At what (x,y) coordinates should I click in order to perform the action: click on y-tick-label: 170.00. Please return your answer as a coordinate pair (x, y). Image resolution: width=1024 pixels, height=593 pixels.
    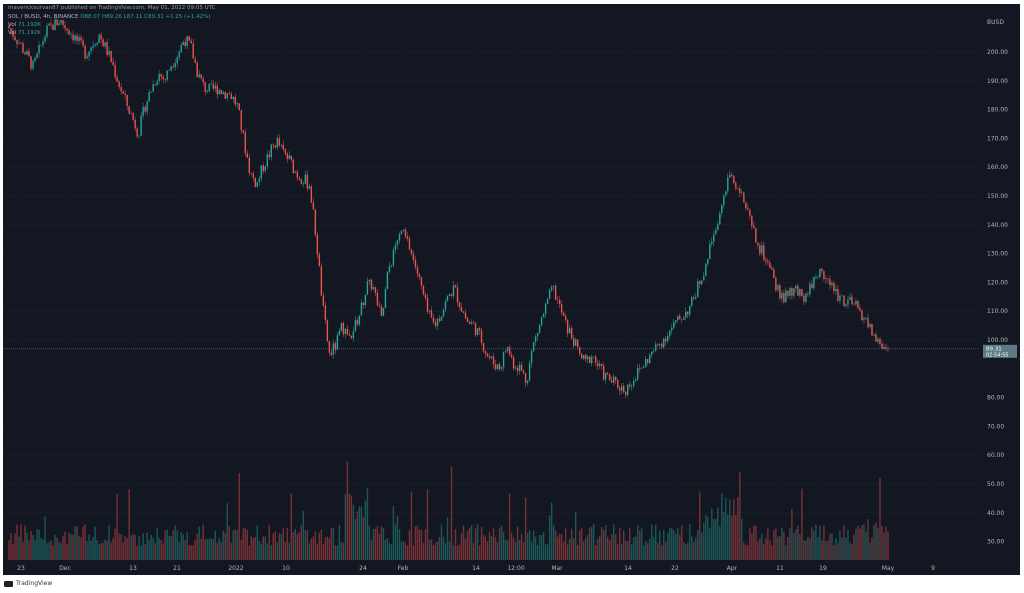
    Looking at the image, I should click on (997, 138).